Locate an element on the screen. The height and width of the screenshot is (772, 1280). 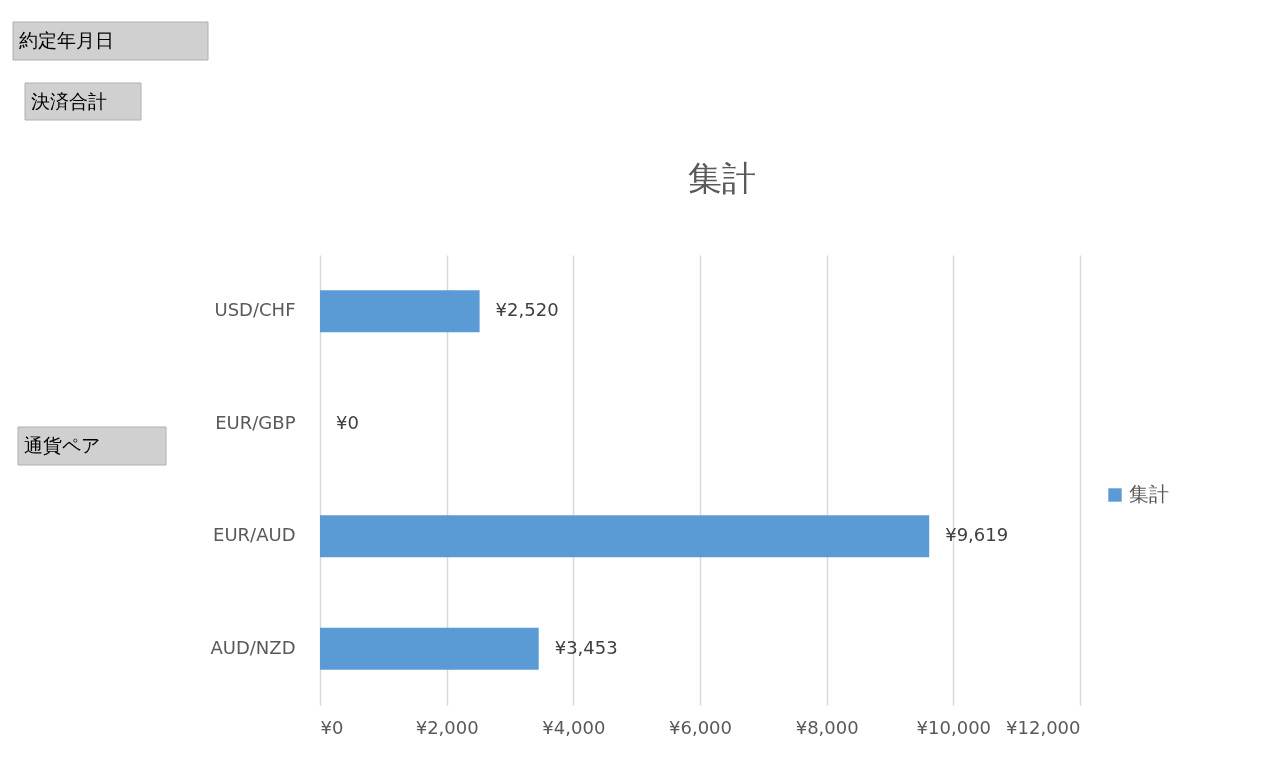
x-tick-label: ¥12,000 is located at coordinates (1043, 727).